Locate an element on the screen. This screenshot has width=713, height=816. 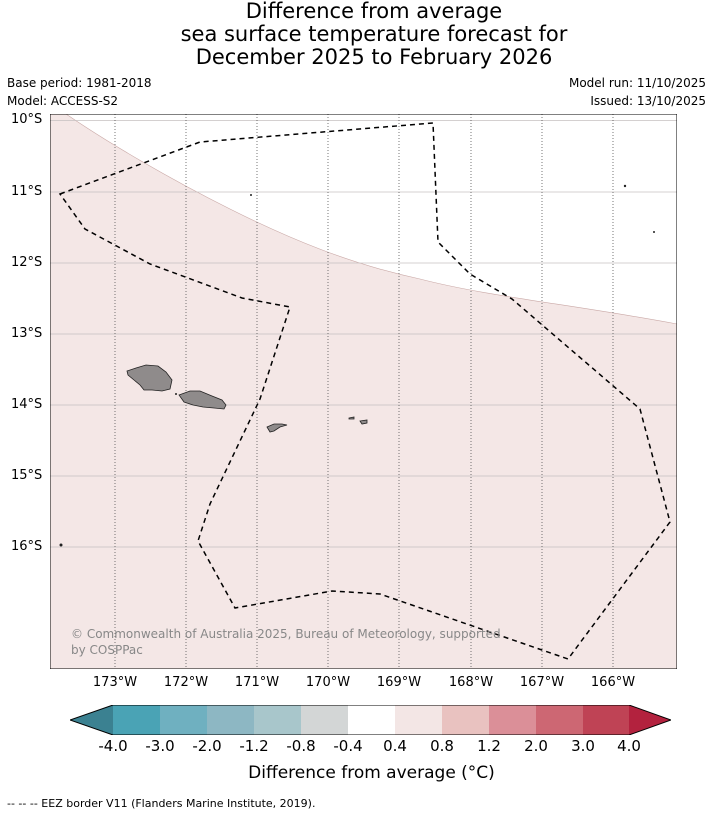
lon-label-167w: 167°W is located at coordinates (542, 682).